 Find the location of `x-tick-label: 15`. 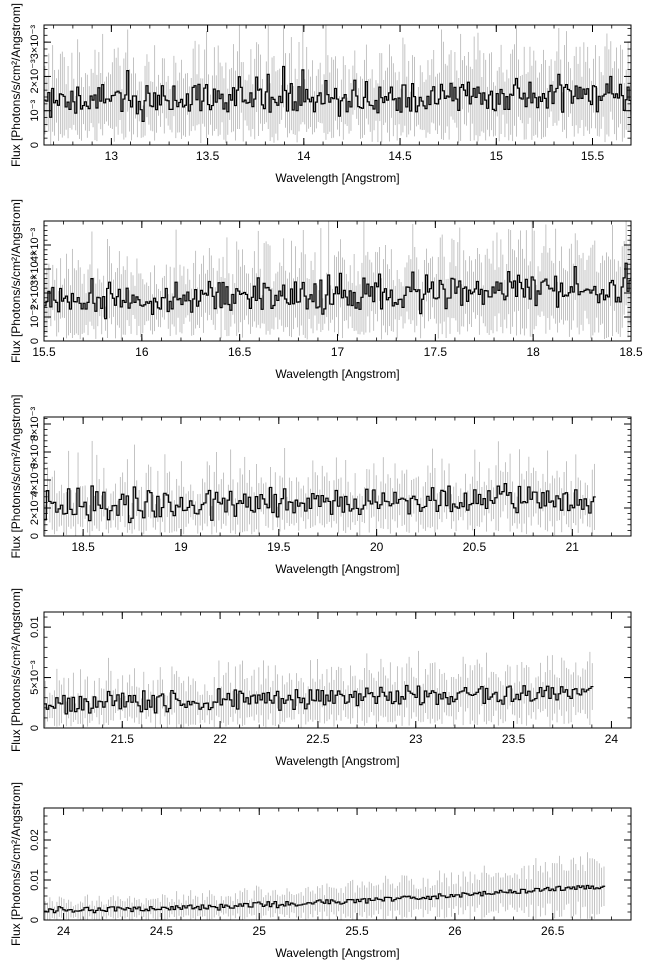

x-tick-label: 15 is located at coordinates (497, 156).